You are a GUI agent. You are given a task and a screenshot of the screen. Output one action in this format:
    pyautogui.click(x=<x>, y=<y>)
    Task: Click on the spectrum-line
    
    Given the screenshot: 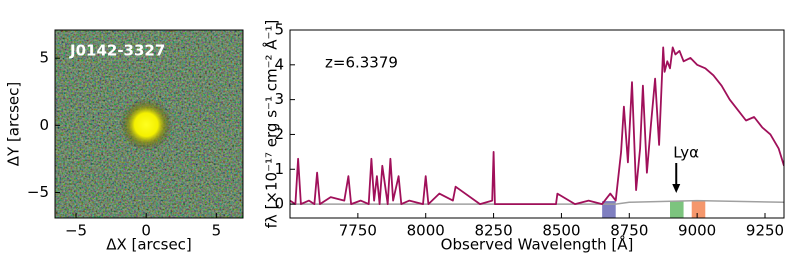 What is the action you would take?
    pyautogui.click(x=537, y=202)
    